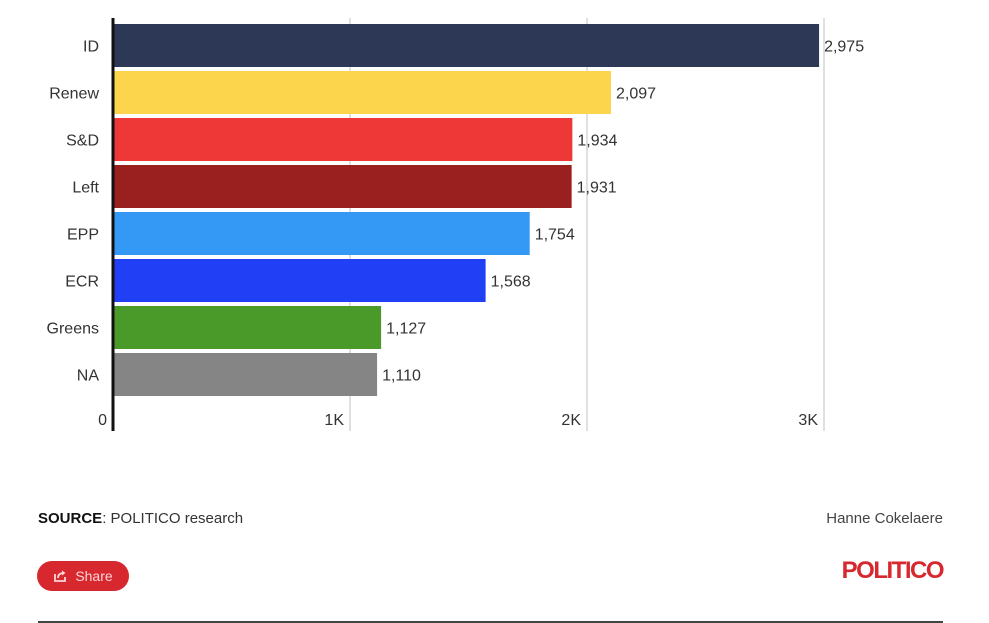  What do you see at coordinates (82, 282) in the screenshot?
I see `category-label: ECR` at bounding box center [82, 282].